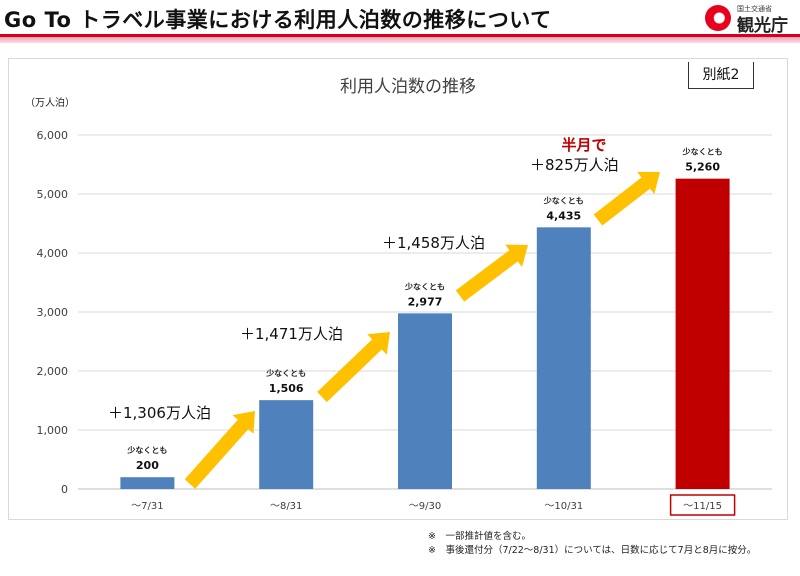  I want to click on x-tick-label: ～9/30, so click(425, 506).